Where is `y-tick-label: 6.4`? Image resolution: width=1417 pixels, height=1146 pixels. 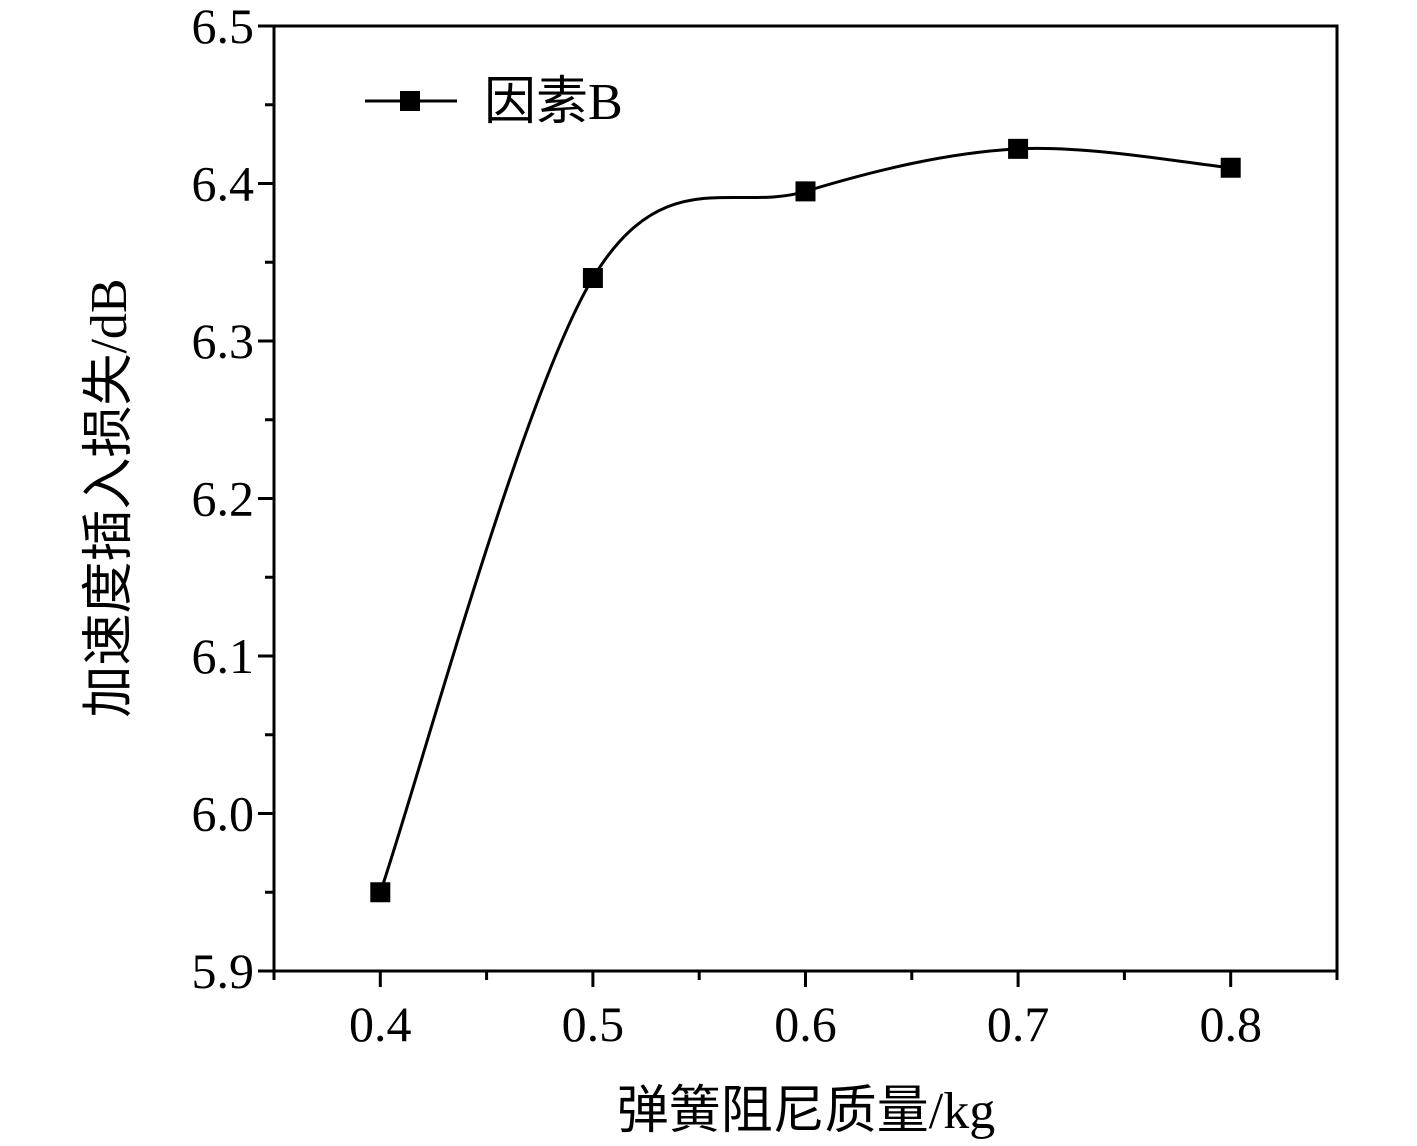 y-tick-label: 6.4 is located at coordinates (223, 184).